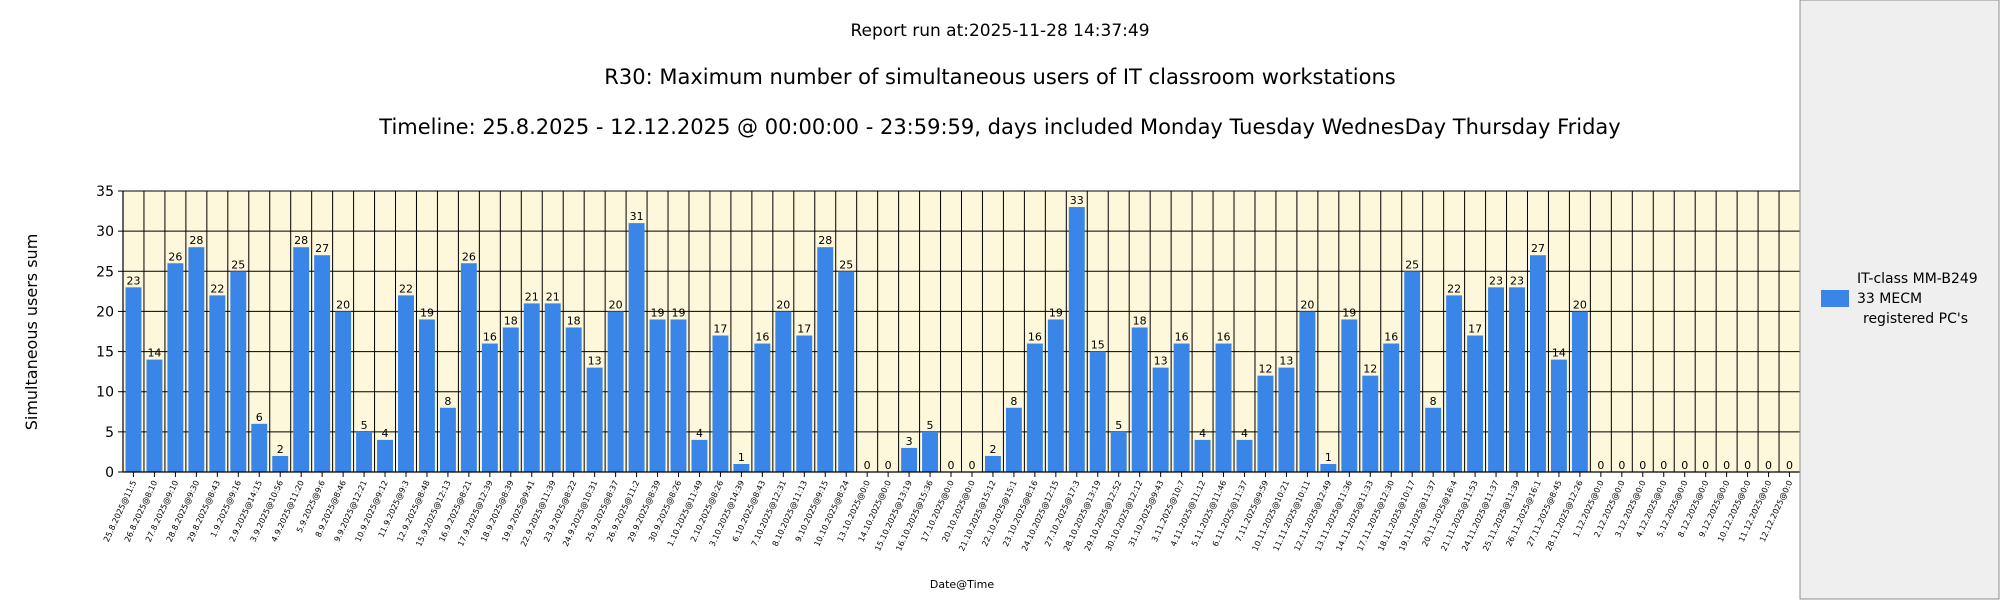 This screenshot has width=2000, height=600. I want to click on y-axis-label: Simultaneous users sum, so click(31, 332).